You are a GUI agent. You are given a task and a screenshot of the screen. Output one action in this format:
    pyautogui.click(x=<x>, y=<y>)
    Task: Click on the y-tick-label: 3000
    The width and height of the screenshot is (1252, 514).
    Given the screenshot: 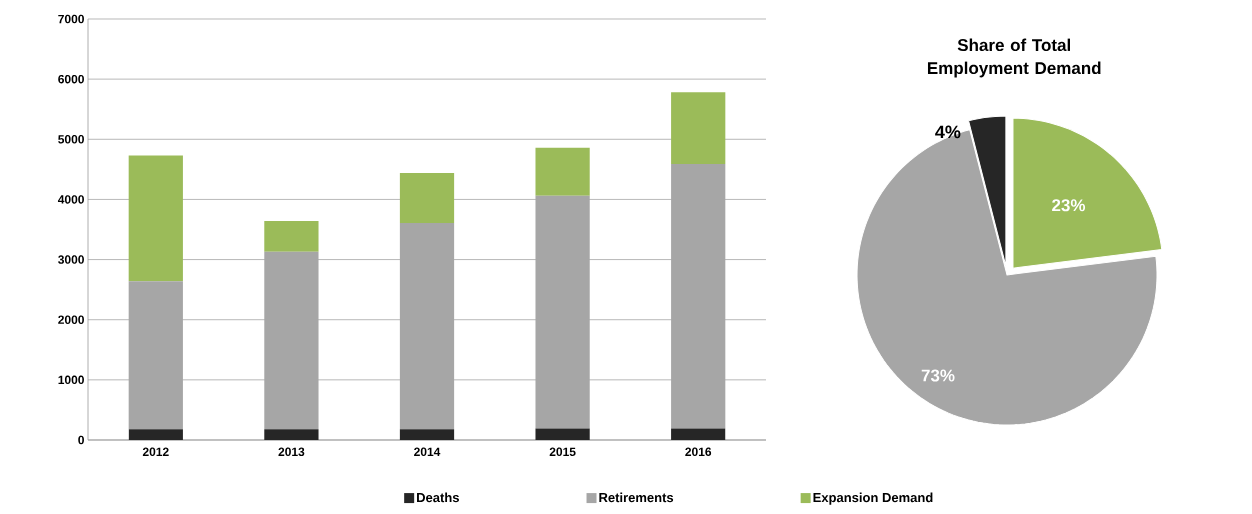 What is the action you would take?
    pyautogui.click(x=71, y=259)
    